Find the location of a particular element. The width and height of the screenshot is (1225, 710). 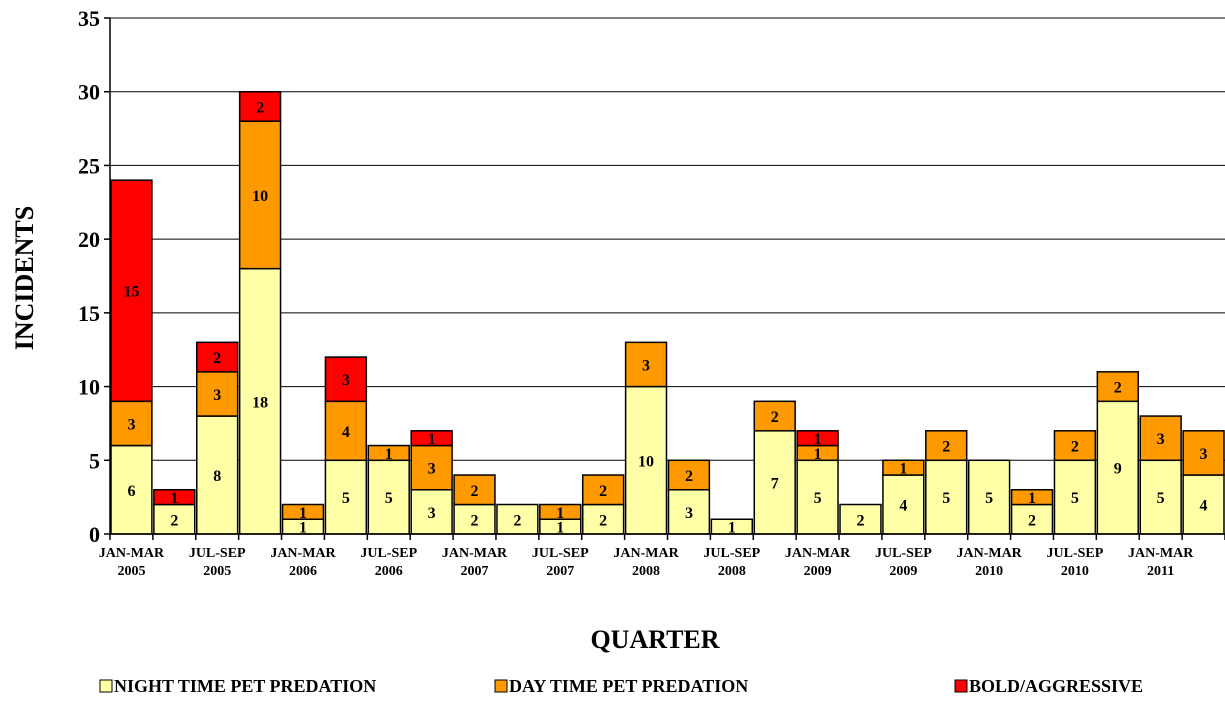

legend-label: NIGHT TIME PET PREDATION is located at coordinates (245, 686).